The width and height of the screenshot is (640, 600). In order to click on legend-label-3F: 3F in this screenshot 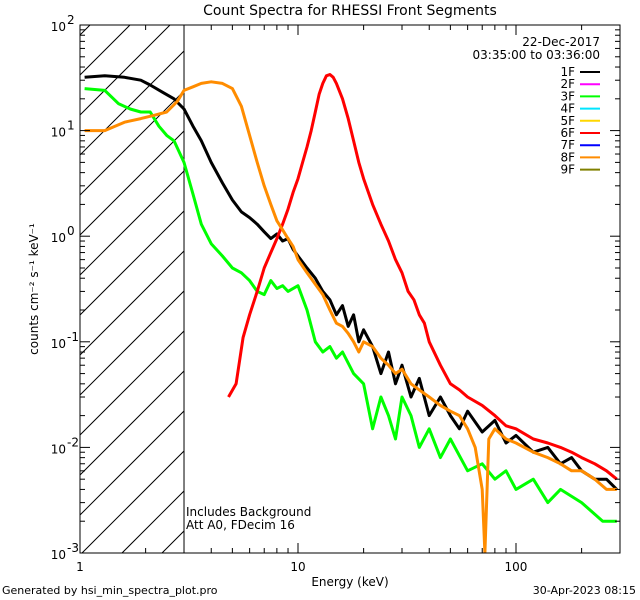, I will do `click(567, 96)`.